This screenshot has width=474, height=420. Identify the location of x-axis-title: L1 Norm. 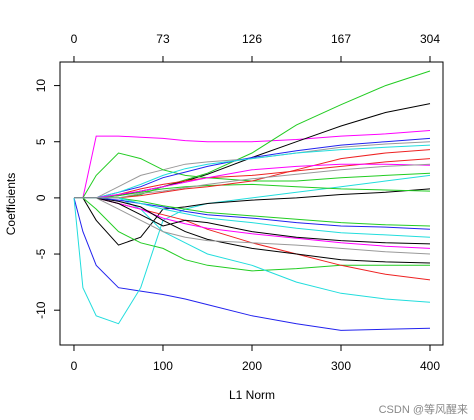
(252, 395).